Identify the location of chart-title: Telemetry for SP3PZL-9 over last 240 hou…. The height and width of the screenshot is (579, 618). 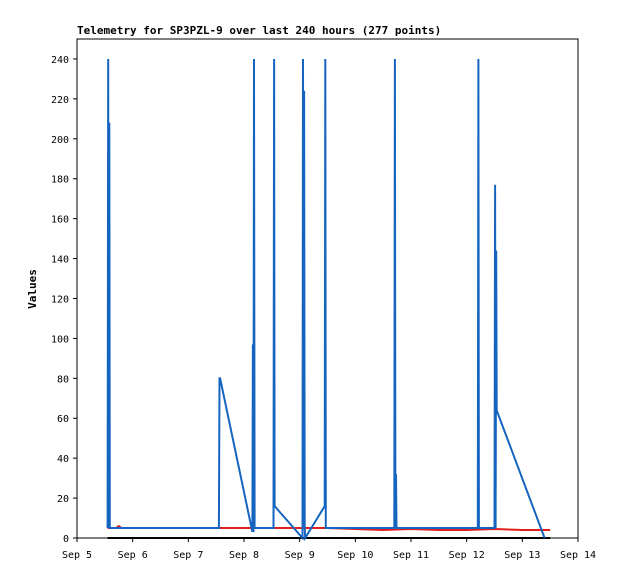
(259, 30).